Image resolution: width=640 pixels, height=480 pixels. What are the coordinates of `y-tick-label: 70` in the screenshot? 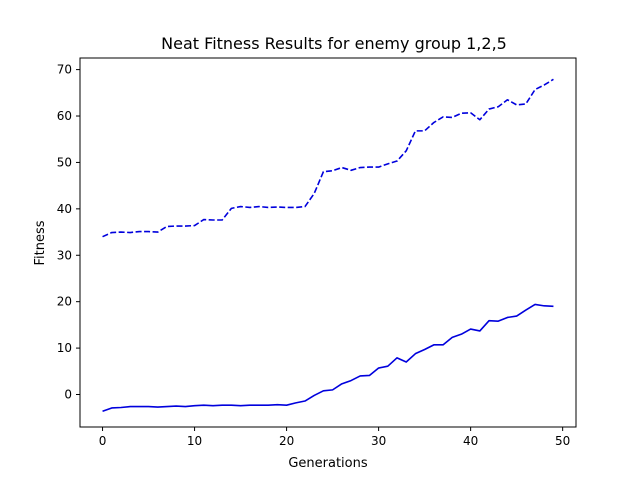 It's located at (64, 70).